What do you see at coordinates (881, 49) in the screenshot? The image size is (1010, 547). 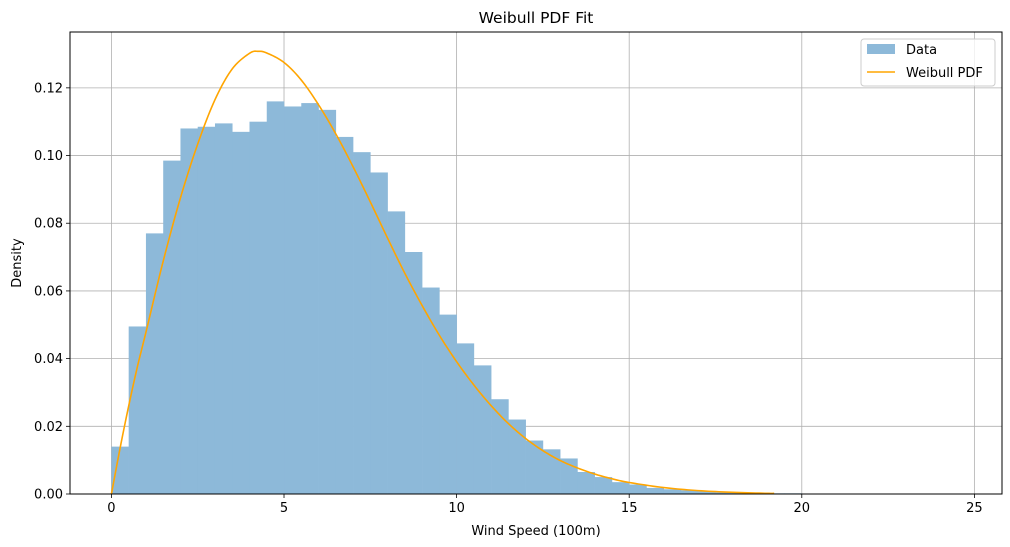 I see `legend-swatch-data` at bounding box center [881, 49].